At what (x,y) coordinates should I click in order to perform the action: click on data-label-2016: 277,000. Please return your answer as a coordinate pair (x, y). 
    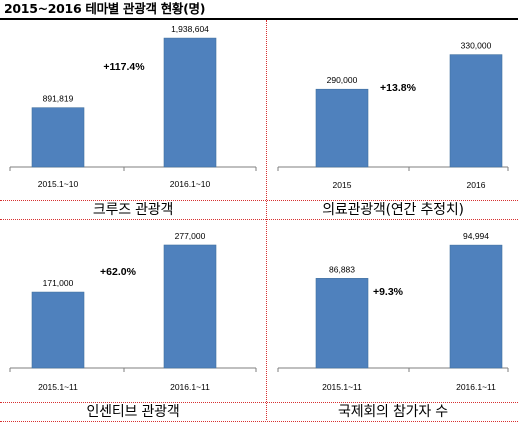
    Looking at the image, I should click on (190, 236).